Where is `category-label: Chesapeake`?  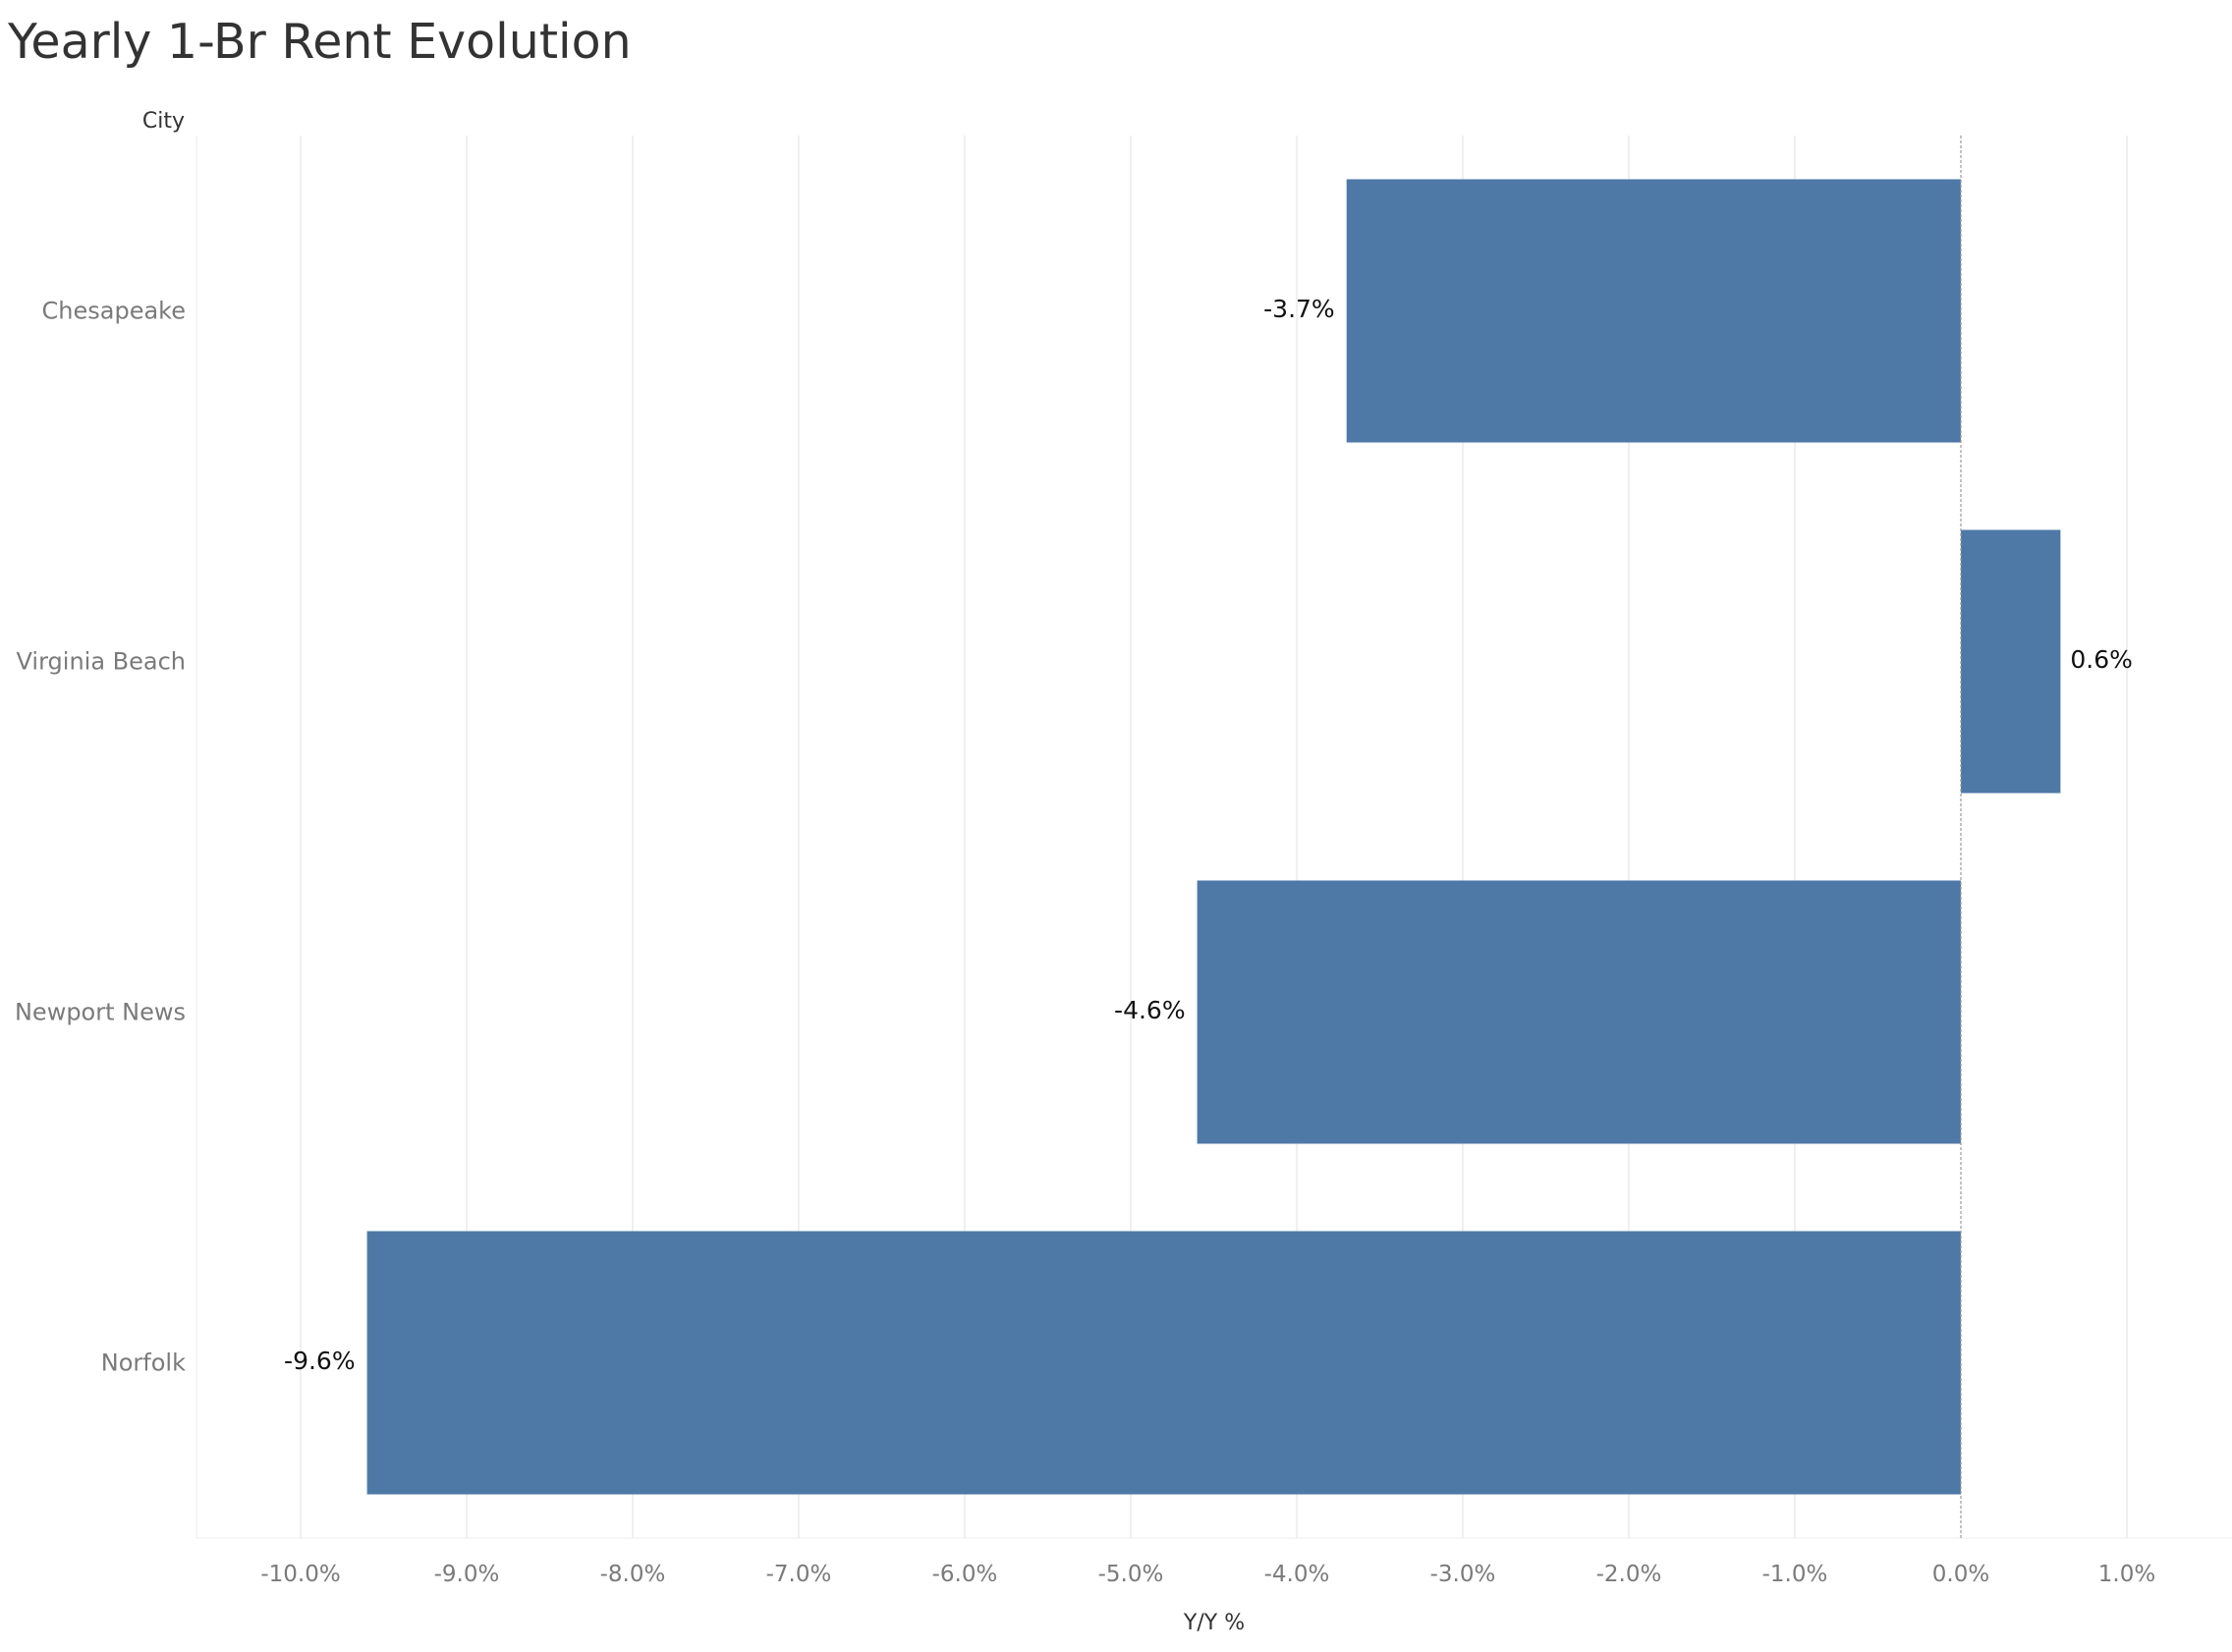 category-label: Chesapeake is located at coordinates (114, 311).